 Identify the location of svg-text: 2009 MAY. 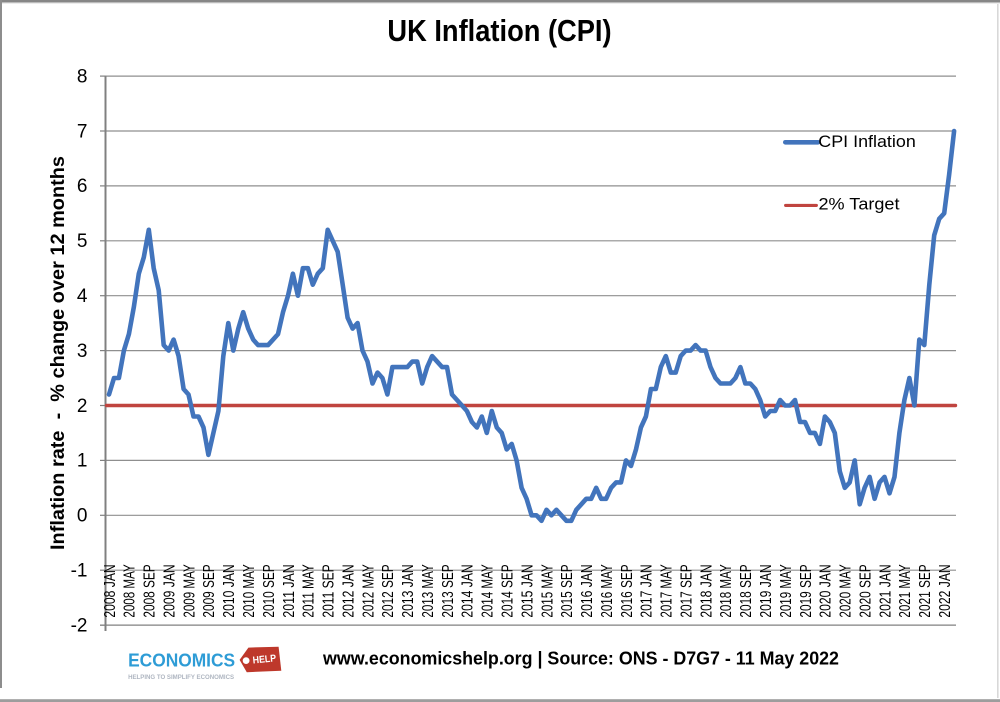
(189, 591).